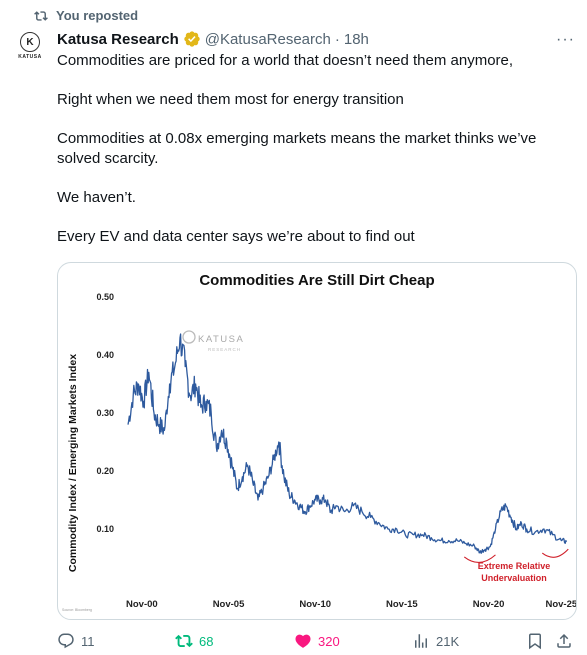  I want to click on share-button, so click(564, 641).